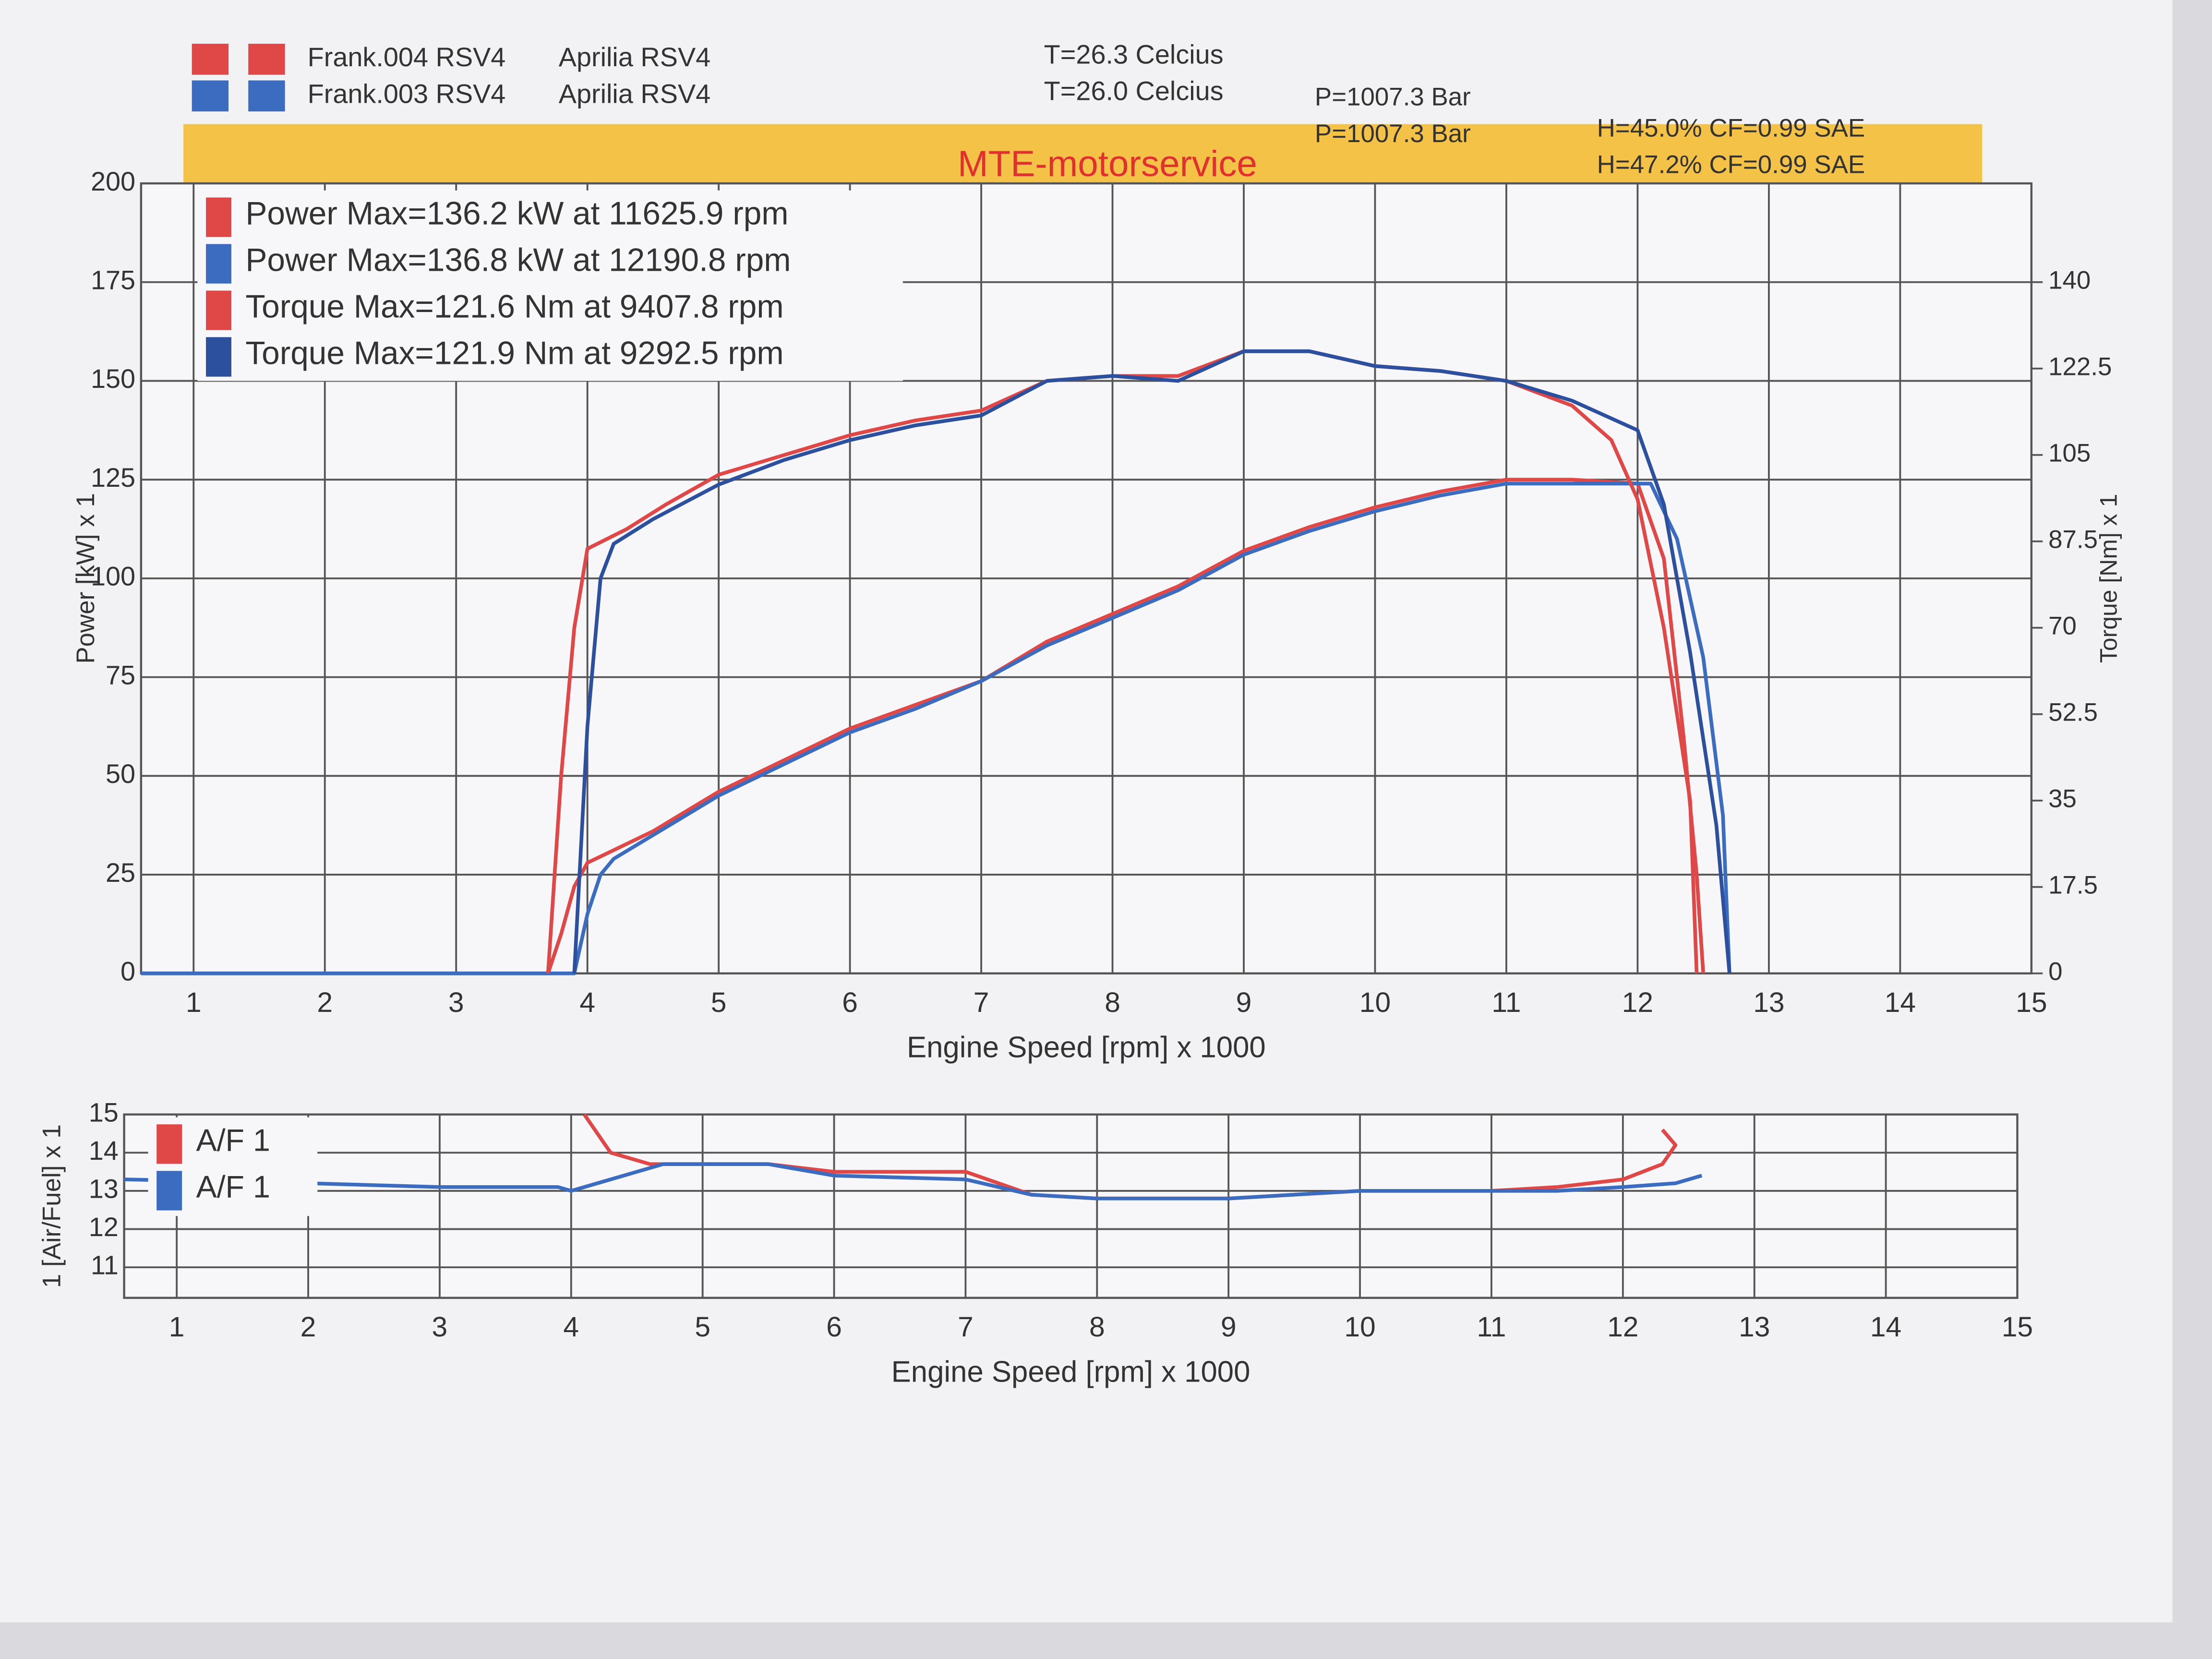 The width and height of the screenshot is (2212, 1659). I want to click on y2-tick-label: 140, so click(2070, 281).